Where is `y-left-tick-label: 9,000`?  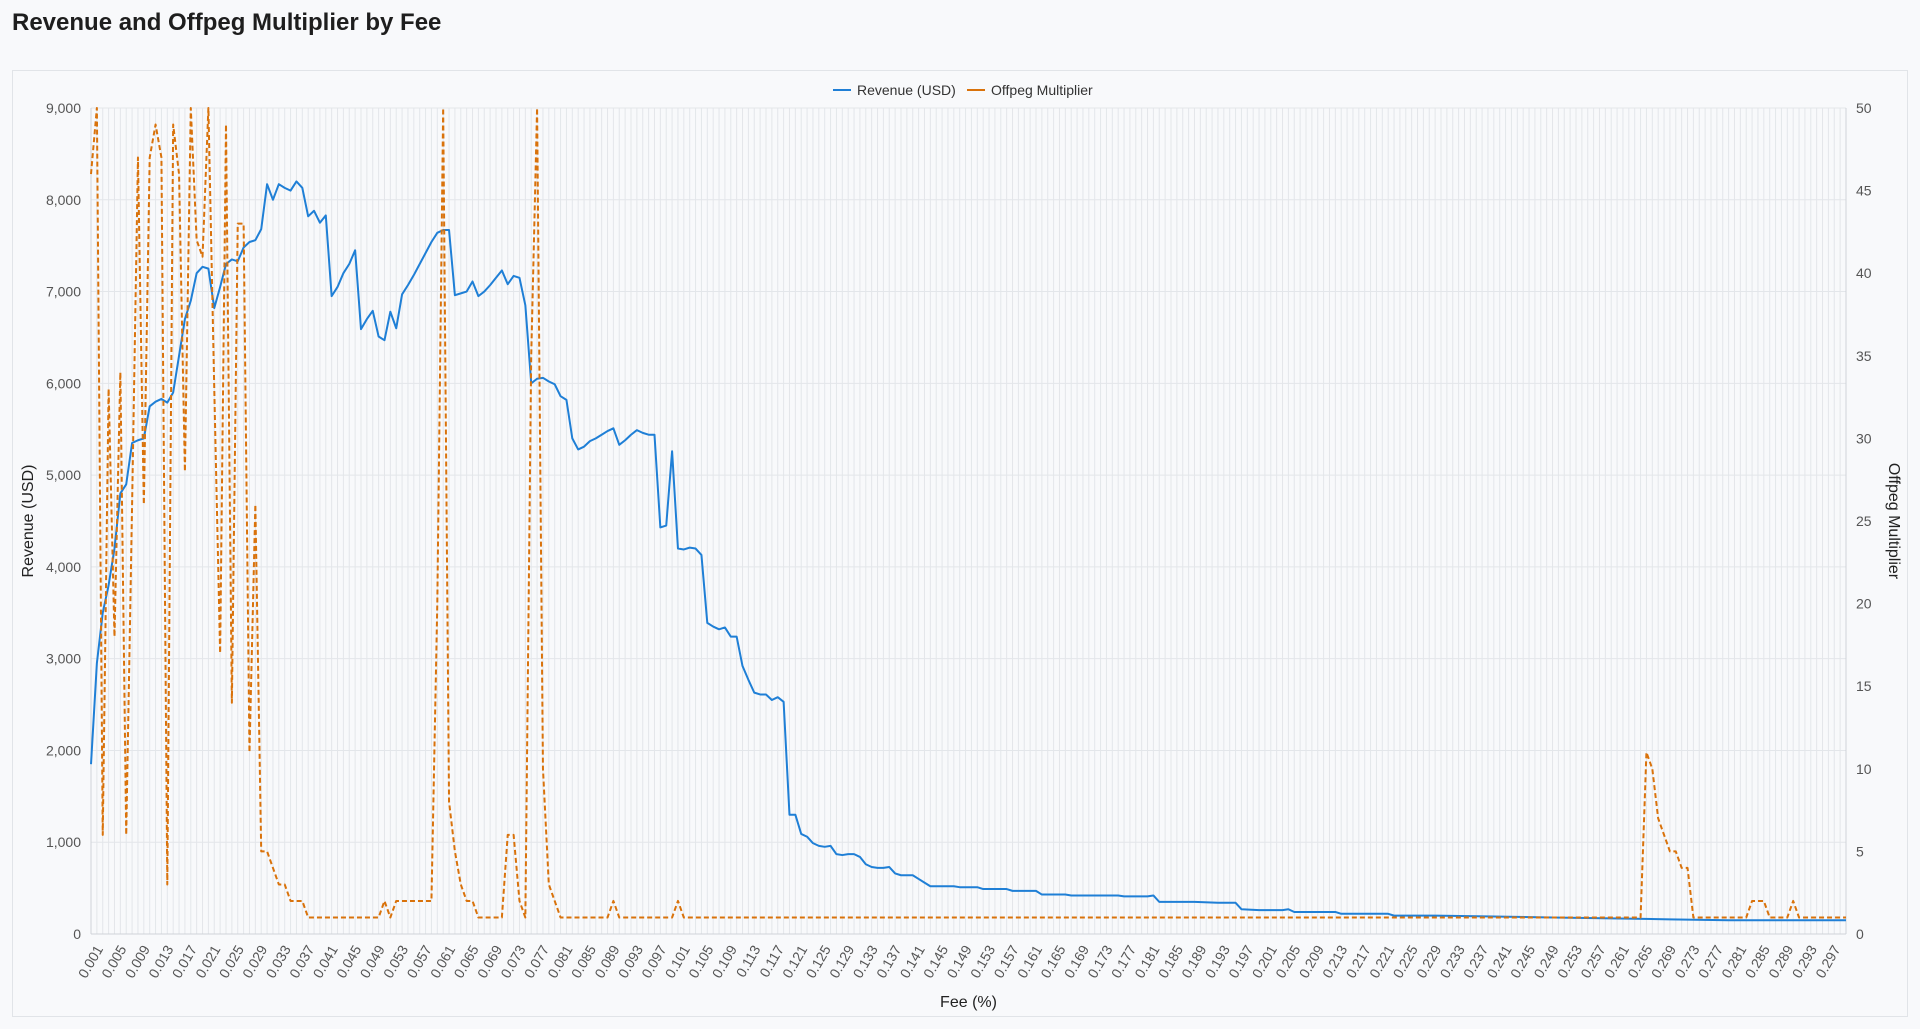 y-left-tick-label: 9,000 is located at coordinates (63, 108).